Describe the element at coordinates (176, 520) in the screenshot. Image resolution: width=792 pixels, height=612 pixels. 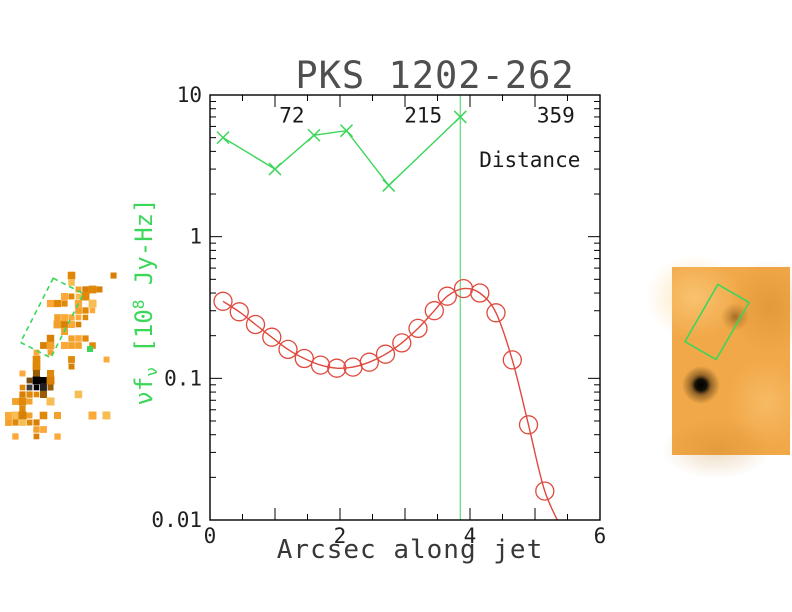
I see `y-tick-label-0p01: 0.01` at that location.